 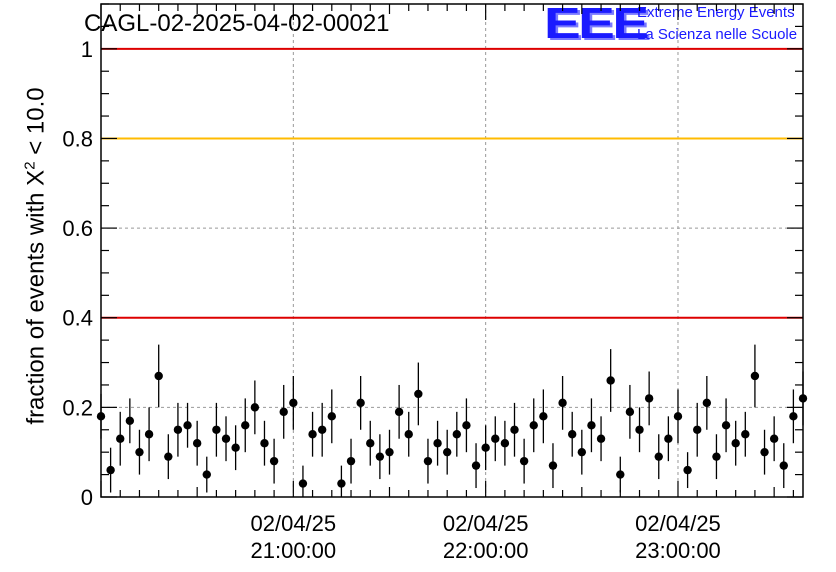 I want to click on chart-title: CAGL-02-2025-04-02-00021, so click(x=237, y=23).